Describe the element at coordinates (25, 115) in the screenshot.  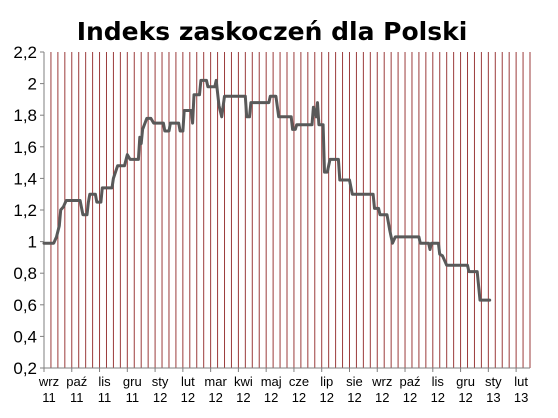
I see `y-tick-label: 1,8` at that location.